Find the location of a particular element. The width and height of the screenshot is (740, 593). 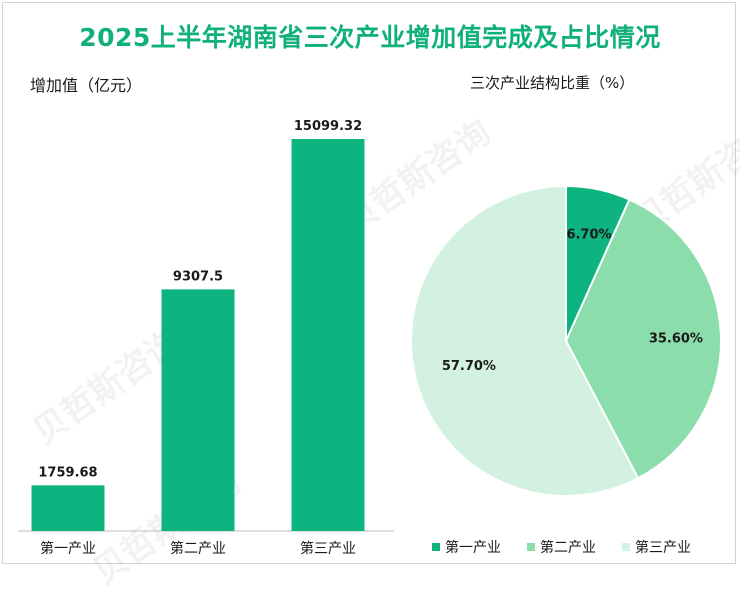

bar-value-label: 15099.32 is located at coordinates (328, 126).